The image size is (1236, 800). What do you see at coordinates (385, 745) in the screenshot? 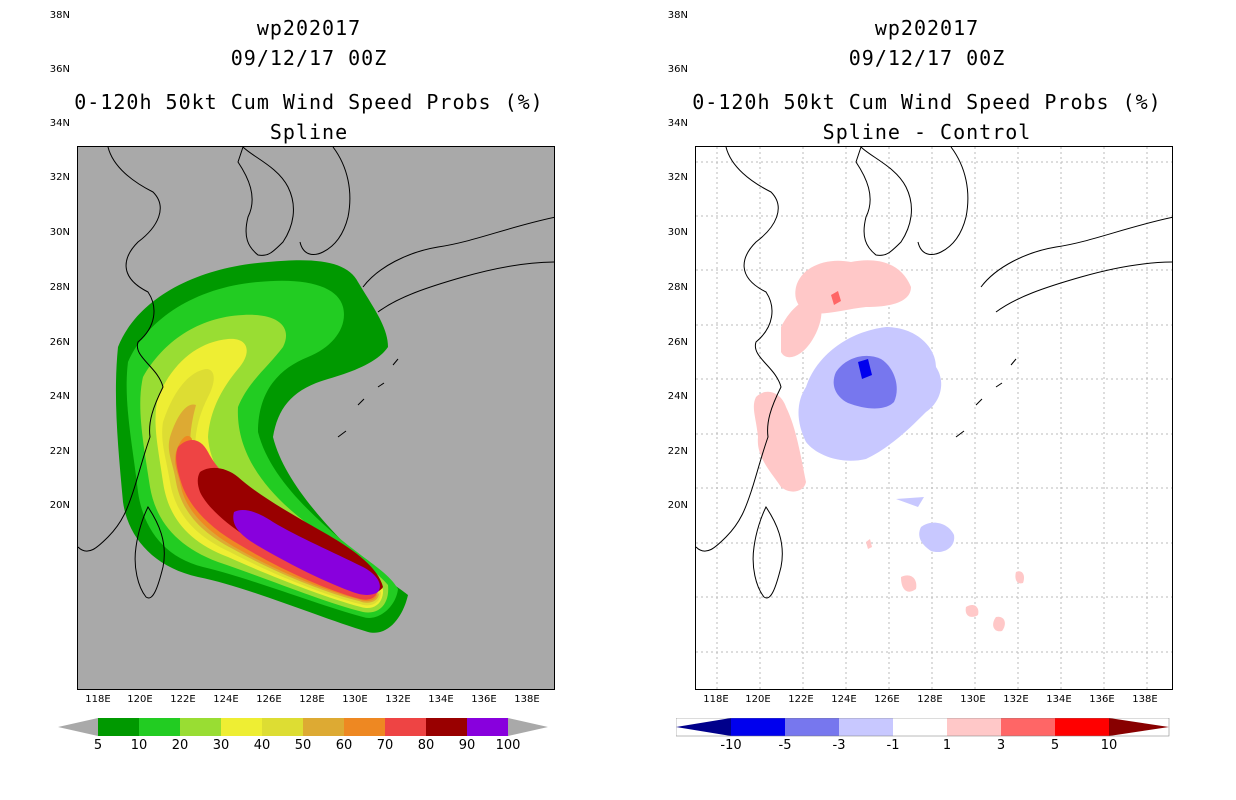
I see `legend-label: 70` at bounding box center [385, 745].